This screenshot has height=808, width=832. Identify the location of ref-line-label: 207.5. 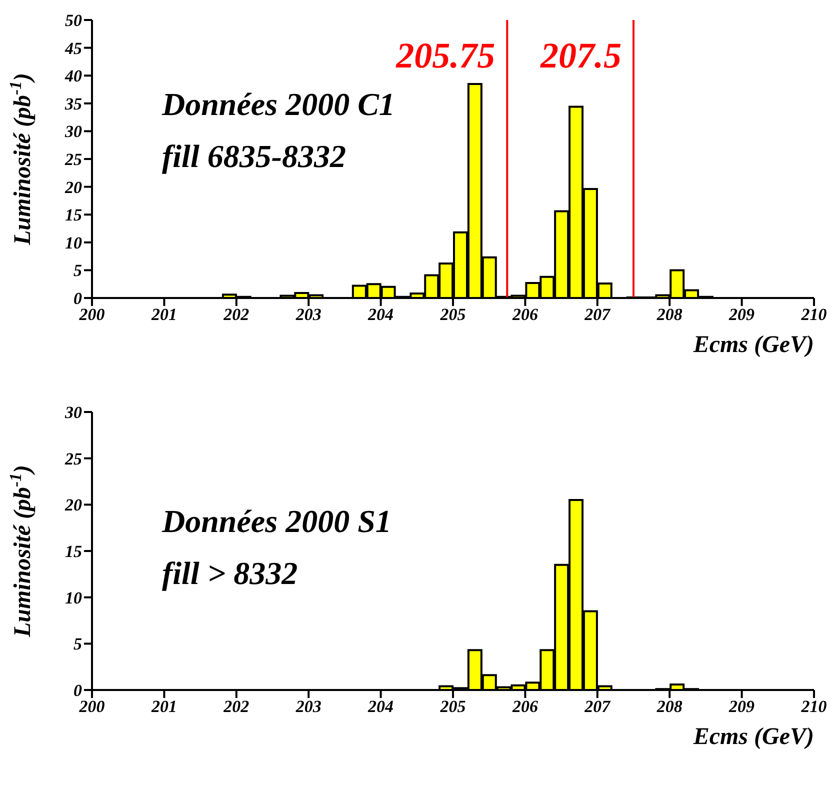
(581, 56).